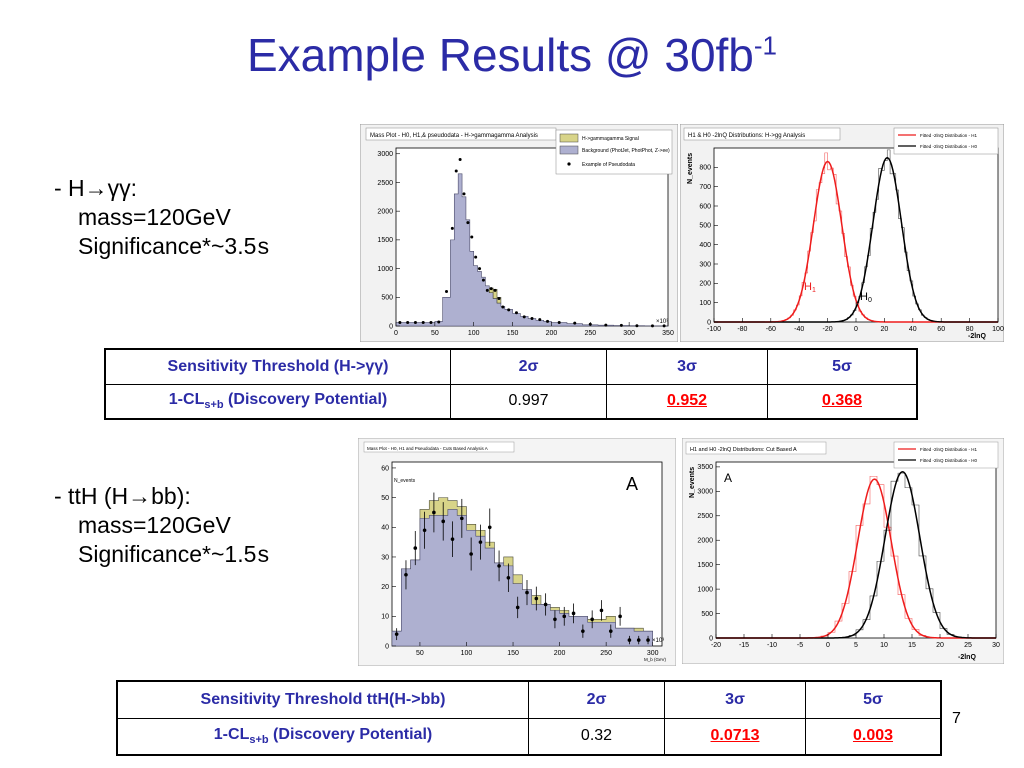 This screenshot has height=768, width=1024. I want to click on x-tick-label: 60, so click(941, 329).